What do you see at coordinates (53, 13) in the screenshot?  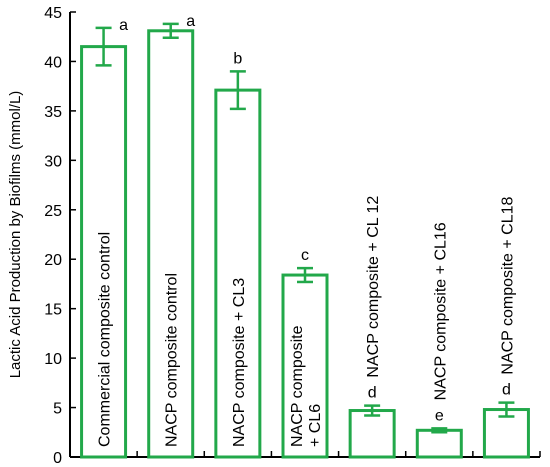 I see `y-tick-label: 45` at bounding box center [53, 13].